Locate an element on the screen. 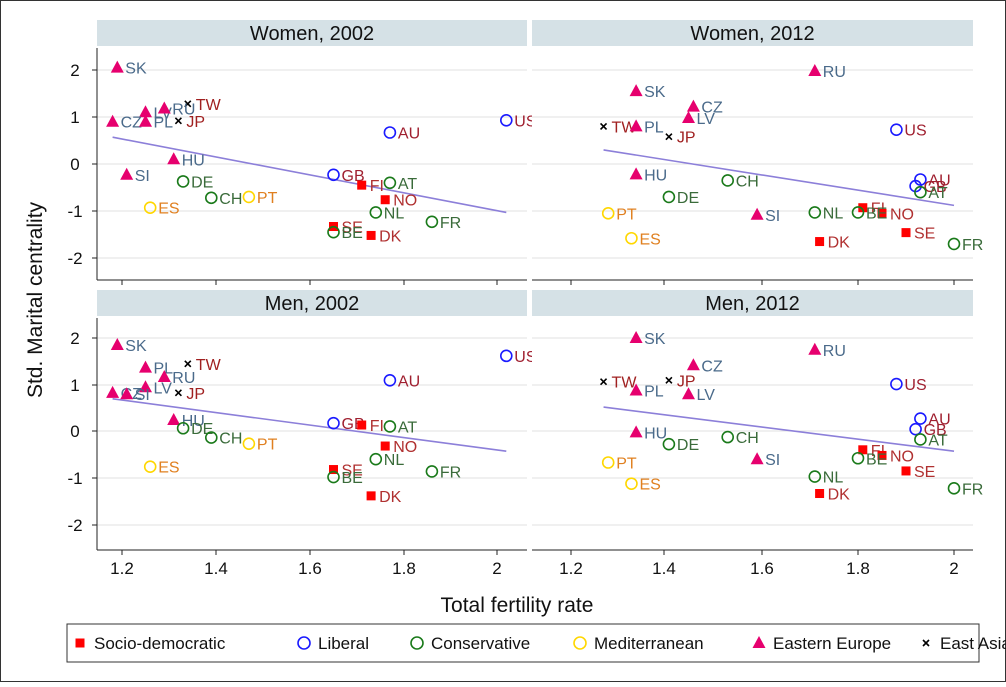  point-label: PT is located at coordinates (267, 445).